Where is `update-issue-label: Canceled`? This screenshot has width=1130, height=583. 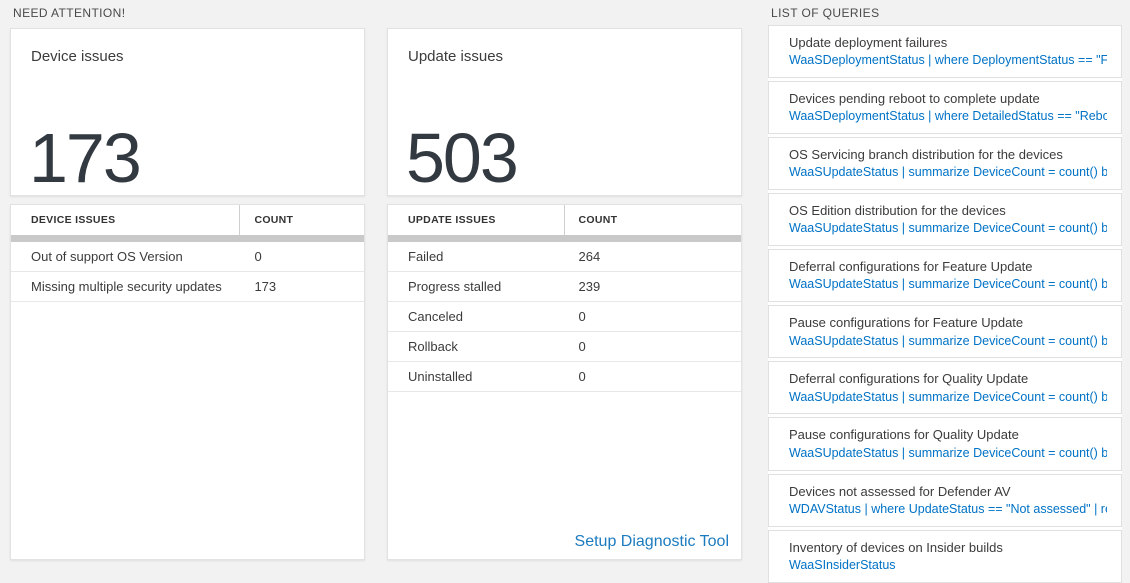 update-issue-label: Canceled is located at coordinates (435, 316).